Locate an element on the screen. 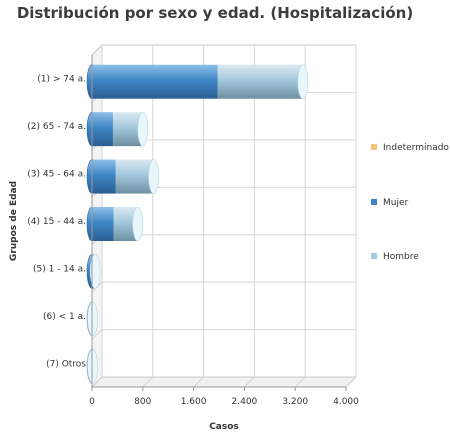 This screenshot has height=444, width=450. legend-label-mujer: Mujer is located at coordinates (396, 203).